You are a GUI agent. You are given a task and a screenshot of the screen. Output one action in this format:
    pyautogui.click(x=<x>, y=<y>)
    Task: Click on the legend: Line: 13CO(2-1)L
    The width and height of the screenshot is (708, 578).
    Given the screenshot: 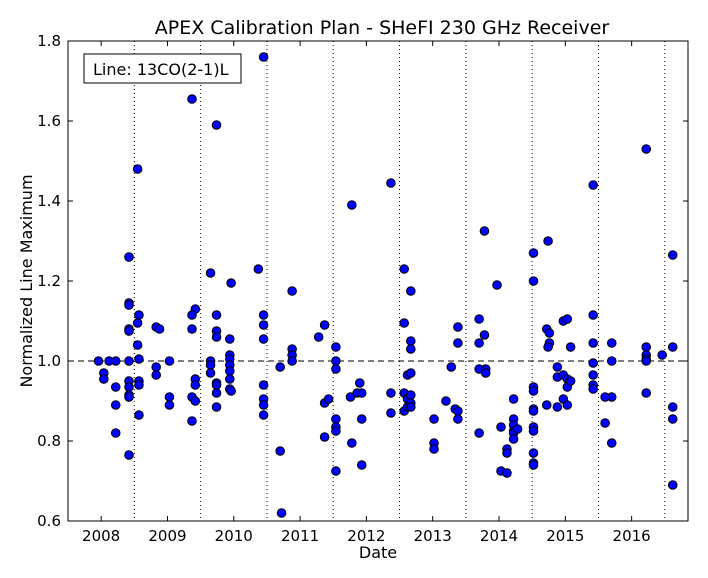 What is the action you would take?
    pyautogui.click(x=162, y=68)
    